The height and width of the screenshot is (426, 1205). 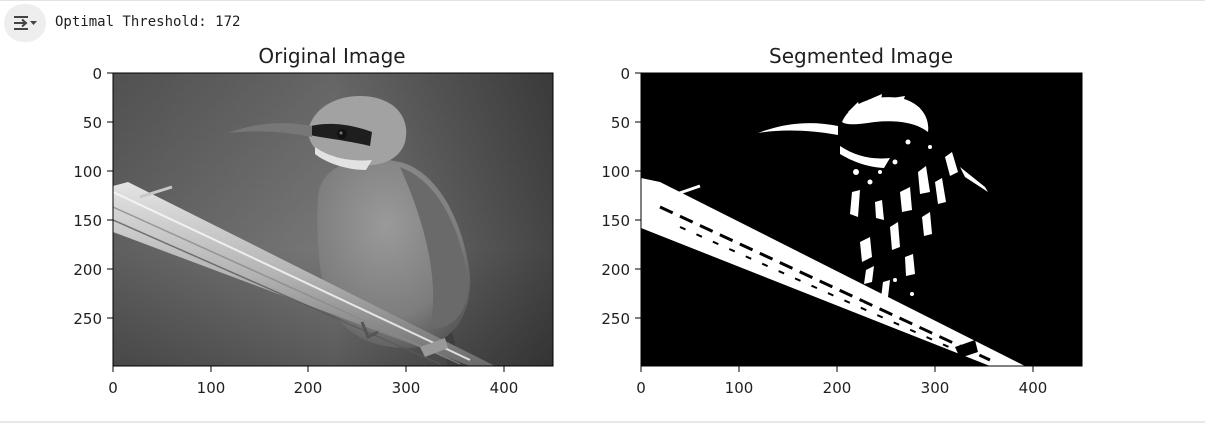 What do you see at coordinates (331, 56) in the screenshot?
I see `original-image-title: Original Image` at bounding box center [331, 56].